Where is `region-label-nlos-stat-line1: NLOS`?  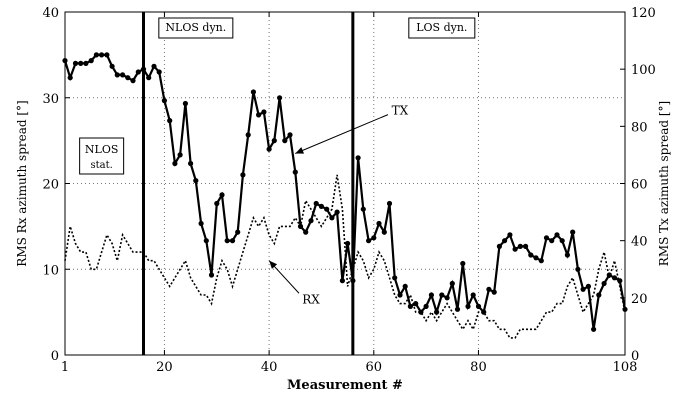
region-label-nlos-stat-line1: NLOS is located at coordinates (101, 149).